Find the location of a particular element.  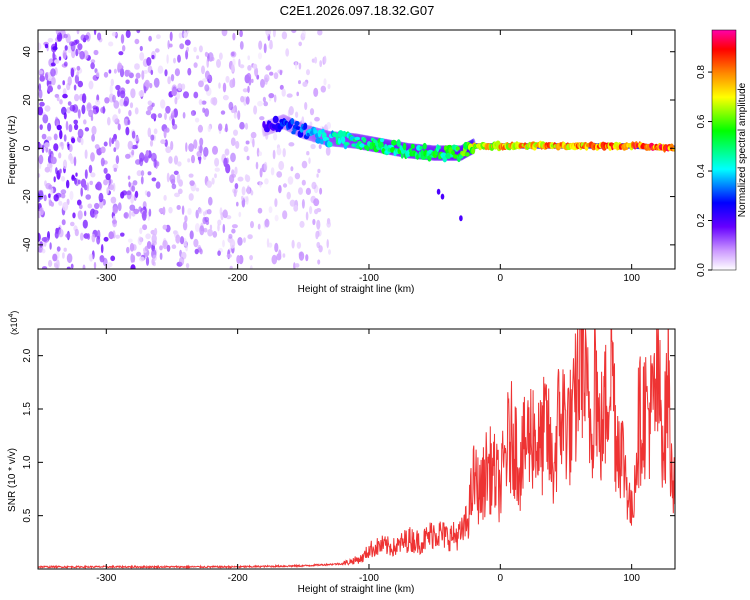

colorbar-label: Normalized spectral amplitude is located at coordinates (742, 149).